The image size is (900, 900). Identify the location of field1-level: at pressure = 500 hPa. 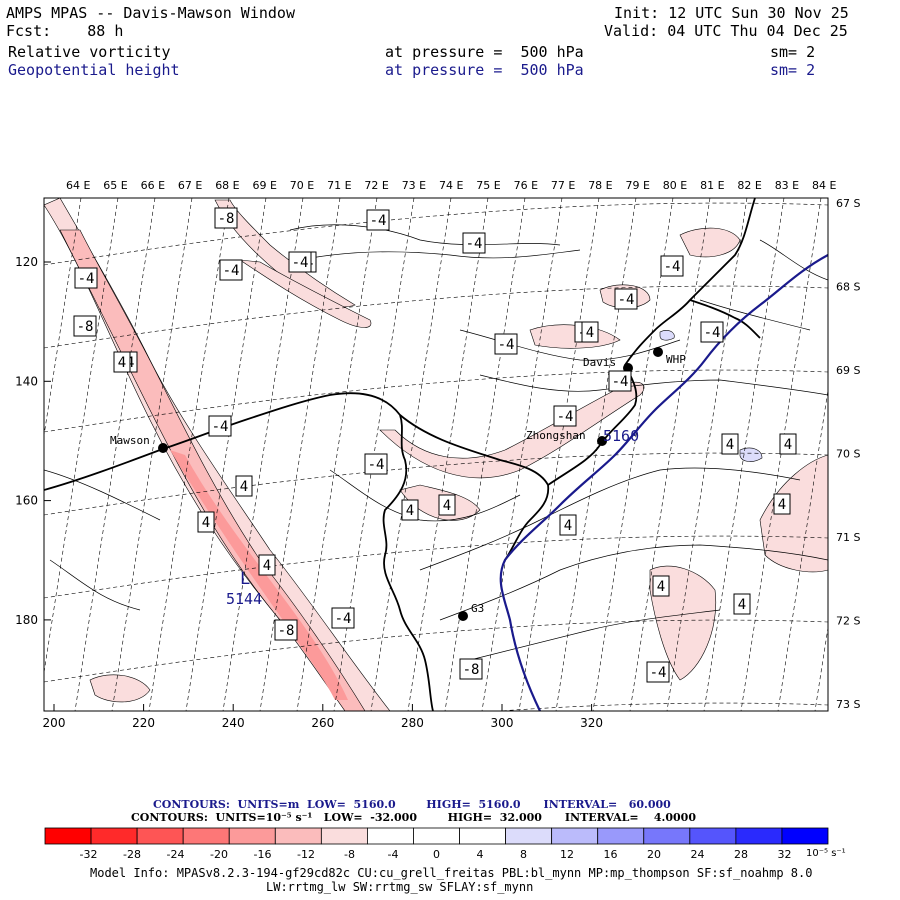
(484, 52).